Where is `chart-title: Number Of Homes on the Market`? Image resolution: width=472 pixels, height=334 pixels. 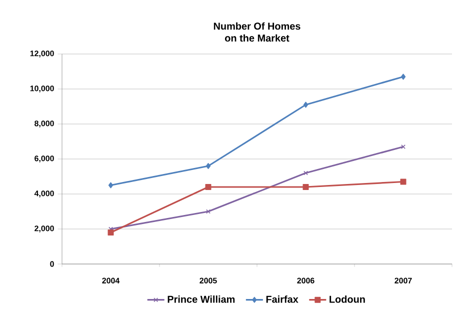
chart-title: Number Of Homes on the Market is located at coordinates (257, 32).